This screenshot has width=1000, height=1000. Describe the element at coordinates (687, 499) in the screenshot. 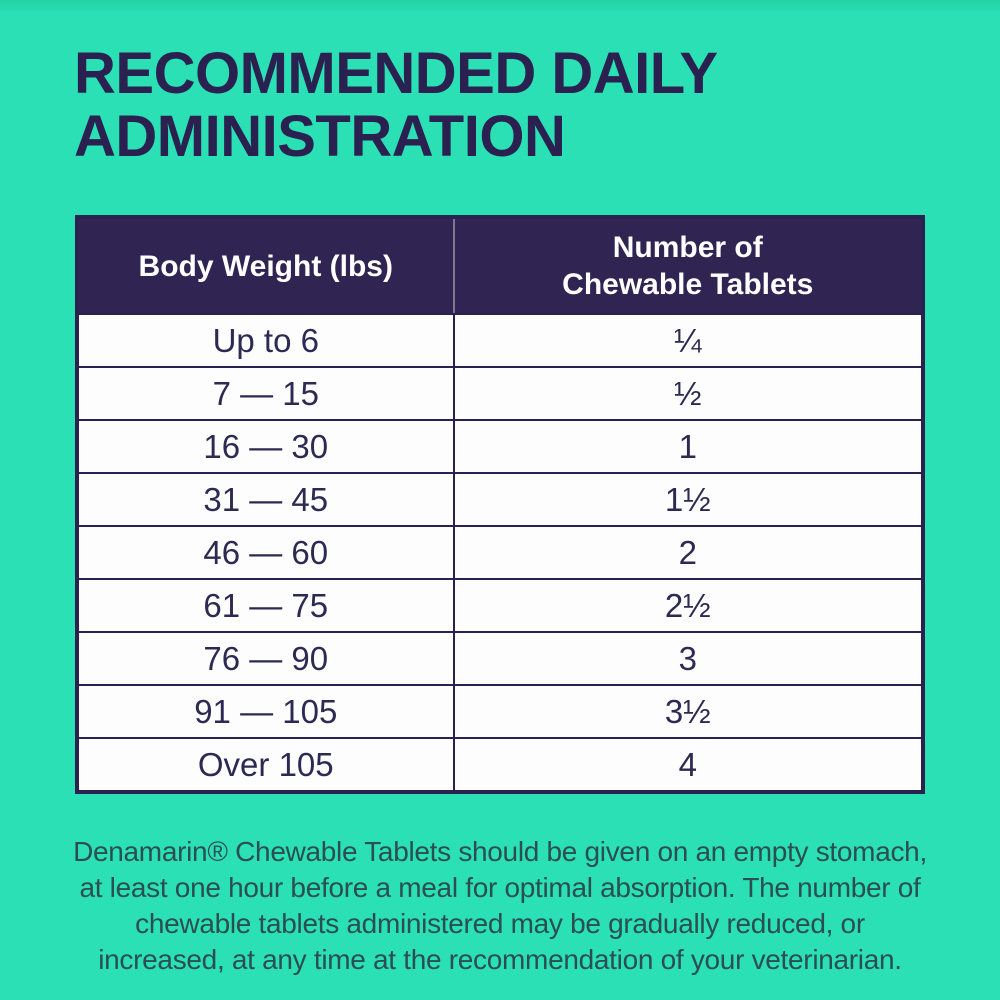

I see `tablet-count-cell: 1½` at that location.